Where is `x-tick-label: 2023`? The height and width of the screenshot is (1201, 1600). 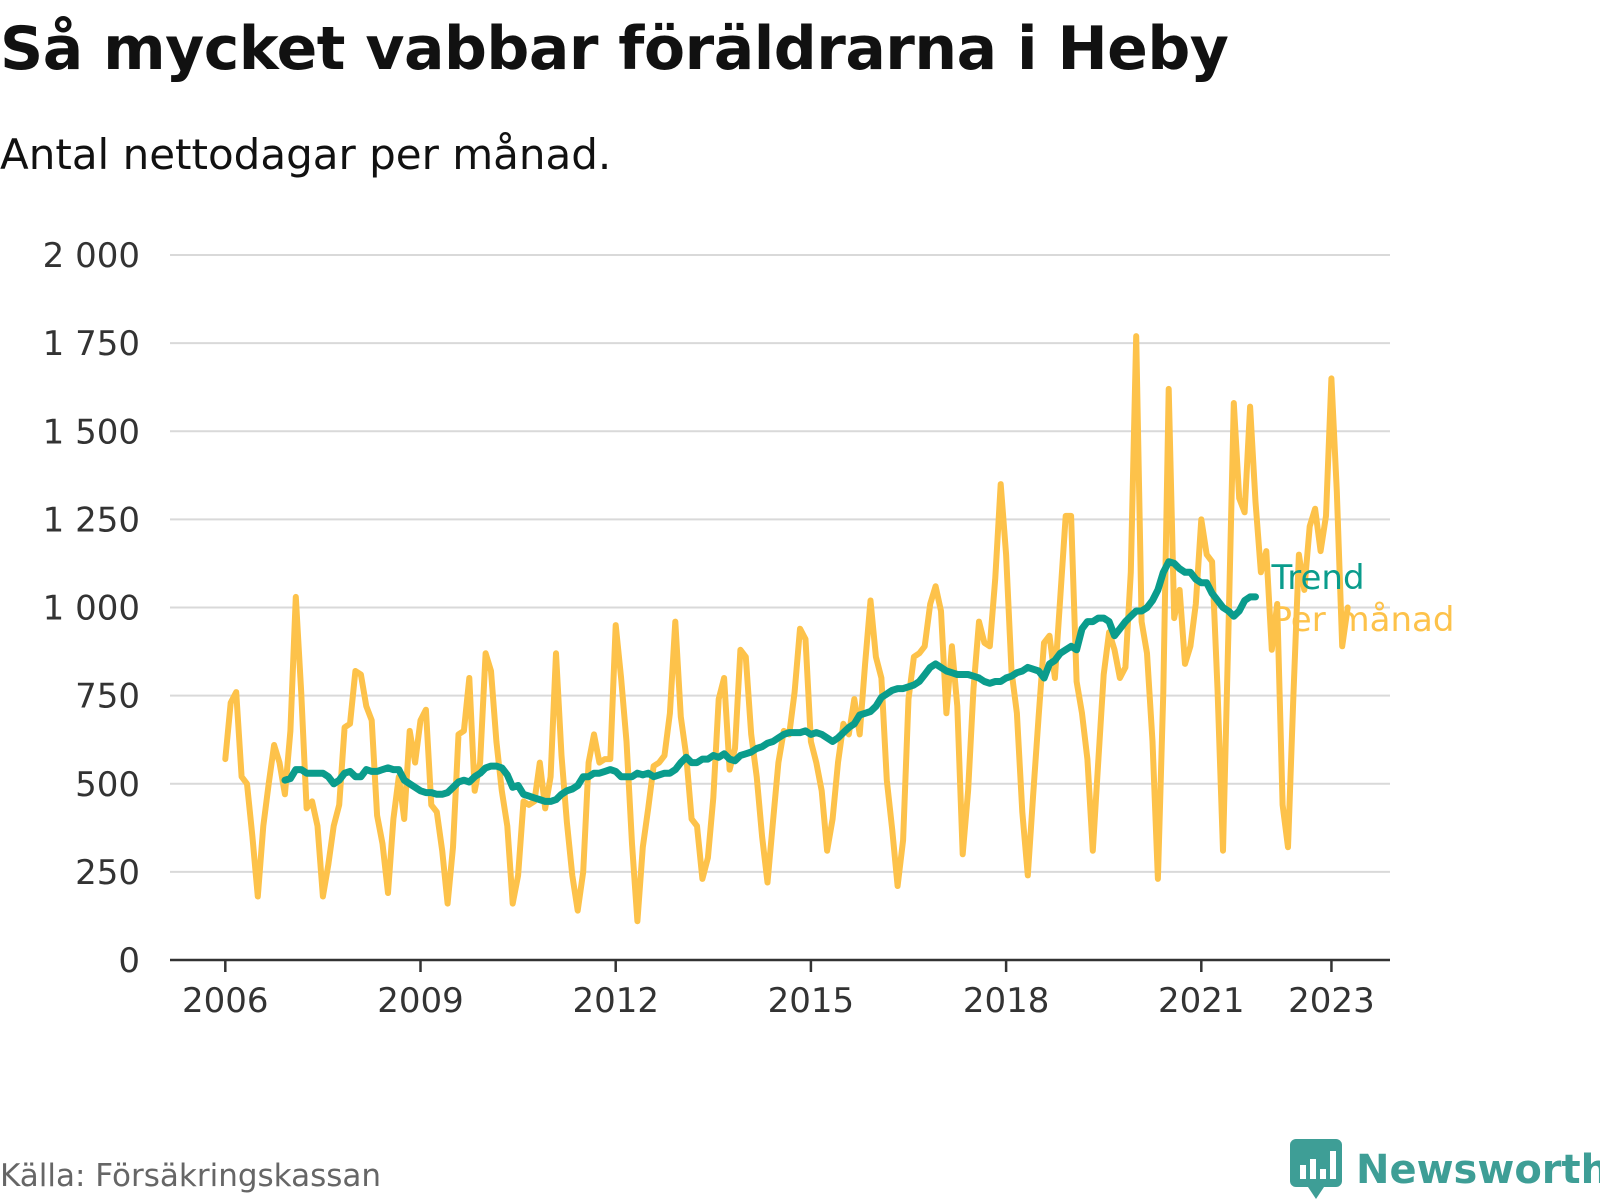
x-tick-label: 2023 is located at coordinates (1331, 1001).